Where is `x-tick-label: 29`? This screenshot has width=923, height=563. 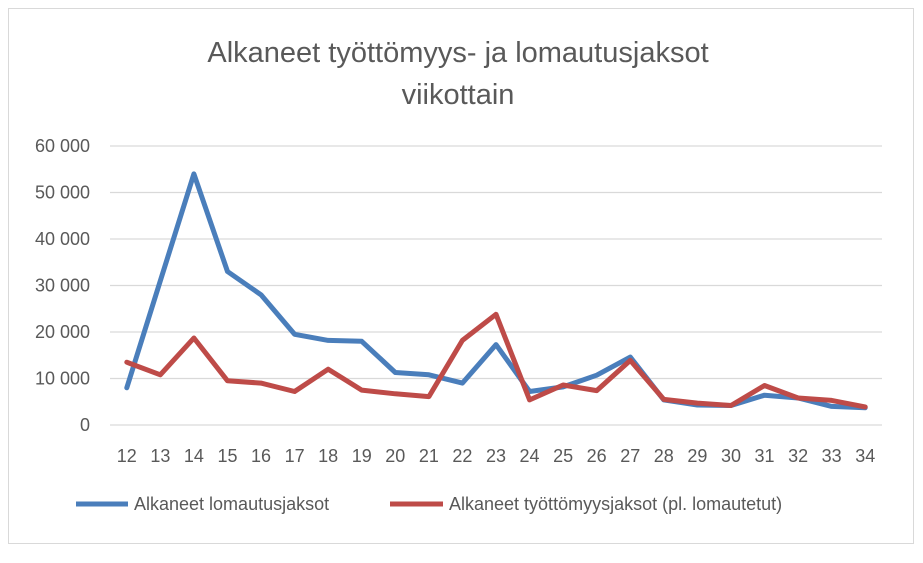 x-tick-label: 29 is located at coordinates (697, 456).